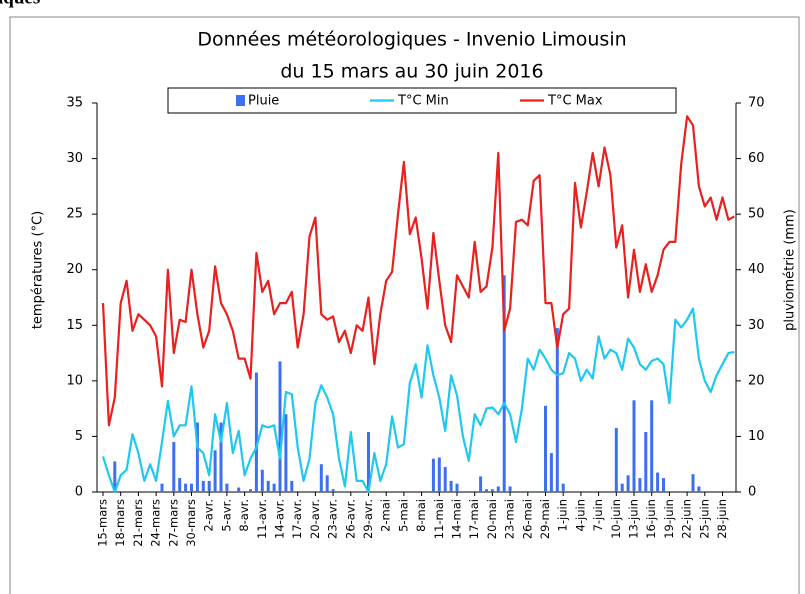  Describe the element at coordinates (634, 519) in the screenshot. I see `x-tick-label: 13-juin` at that location.